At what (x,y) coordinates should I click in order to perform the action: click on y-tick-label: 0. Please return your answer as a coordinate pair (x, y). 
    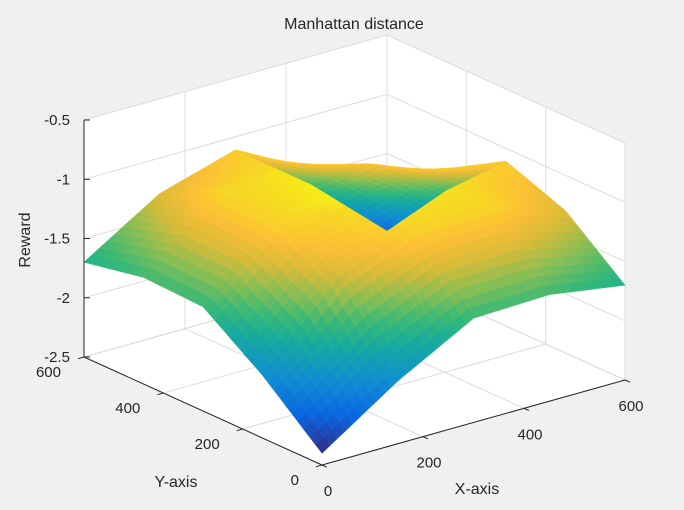
    Looking at the image, I should click on (295, 480).